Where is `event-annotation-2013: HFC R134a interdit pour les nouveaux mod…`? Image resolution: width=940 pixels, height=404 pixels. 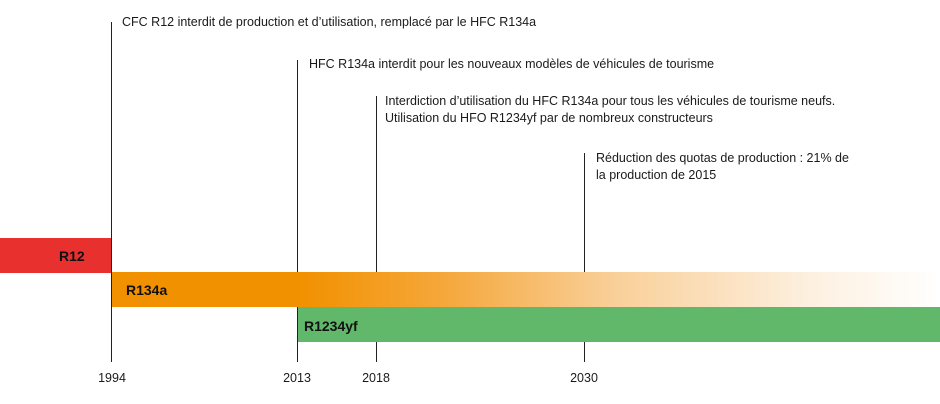 event-annotation-2013: HFC R134a interdit pour les nouveaux mod… is located at coordinates (511, 64).